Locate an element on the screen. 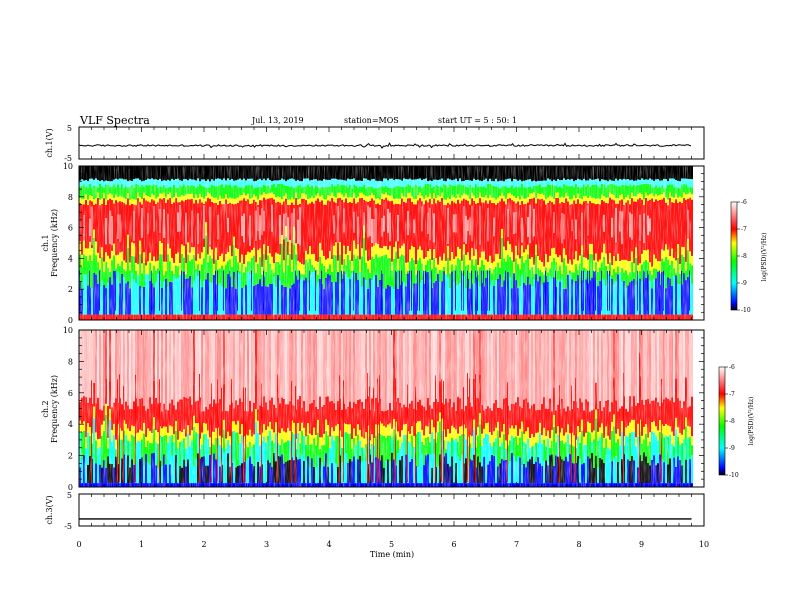  ch1-waveform-frame is located at coordinates (391, 143).